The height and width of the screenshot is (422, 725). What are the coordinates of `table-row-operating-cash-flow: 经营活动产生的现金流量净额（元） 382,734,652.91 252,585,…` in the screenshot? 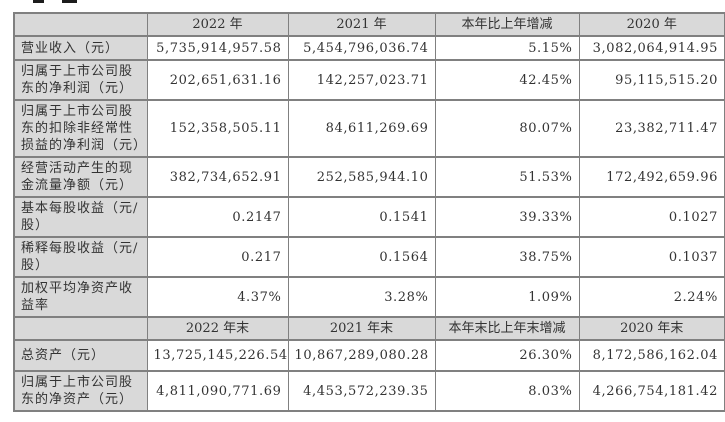 It's located at (369, 177).